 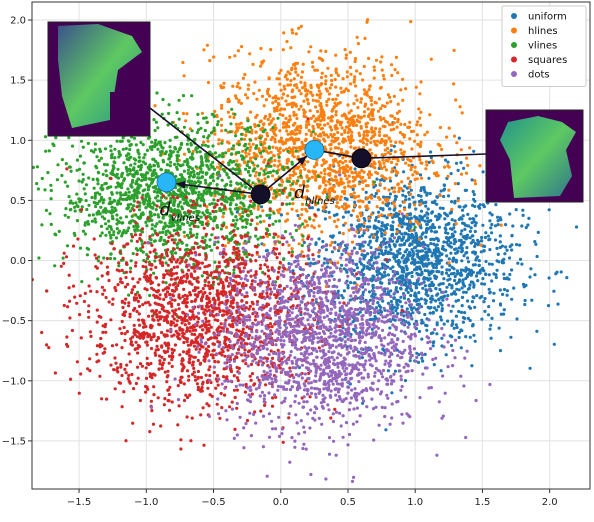 I want to click on legend-label-squares: squares, so click(x=547, y=60).